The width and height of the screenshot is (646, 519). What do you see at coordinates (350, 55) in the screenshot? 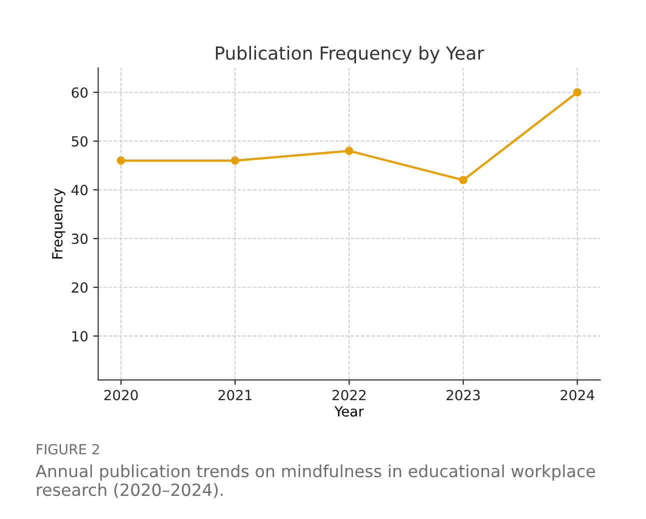
I see `chart-title: Publication Frequency by Year` at bounding box center [350, 55].